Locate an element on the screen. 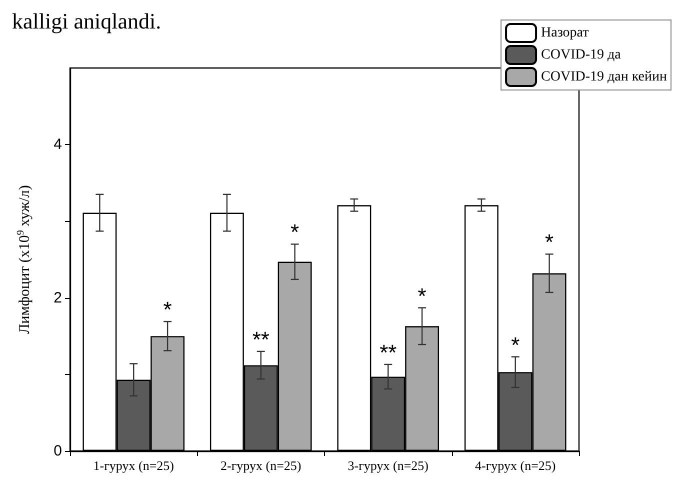  text: kalligi aniqlandi. is located at coordinates (87, 21).